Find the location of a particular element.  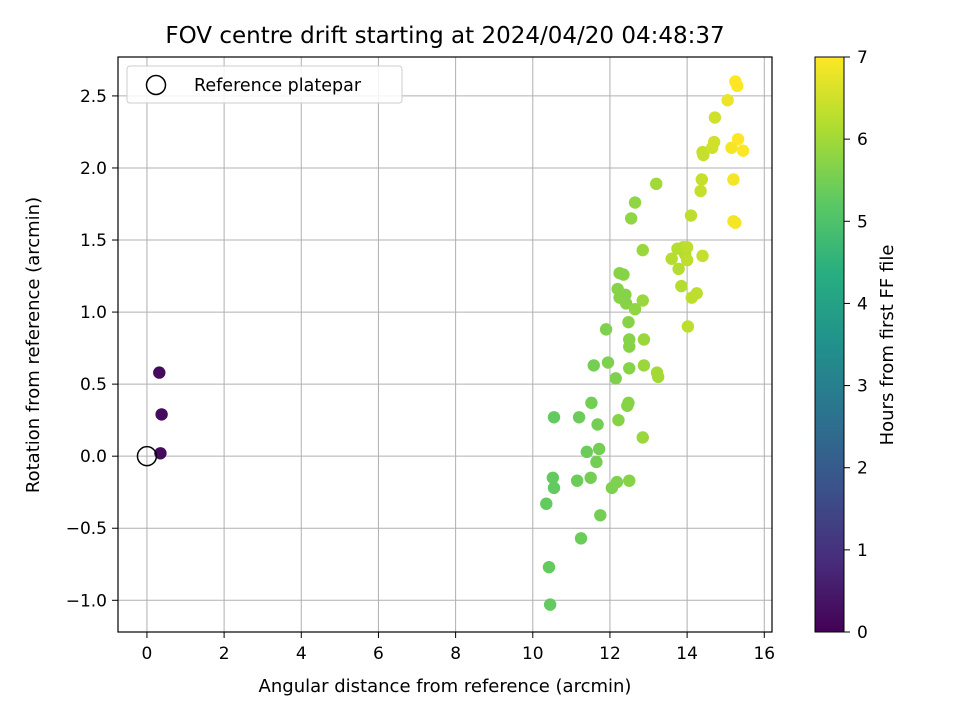

x-tick-label: 16 is located at coordinates (764, 654).